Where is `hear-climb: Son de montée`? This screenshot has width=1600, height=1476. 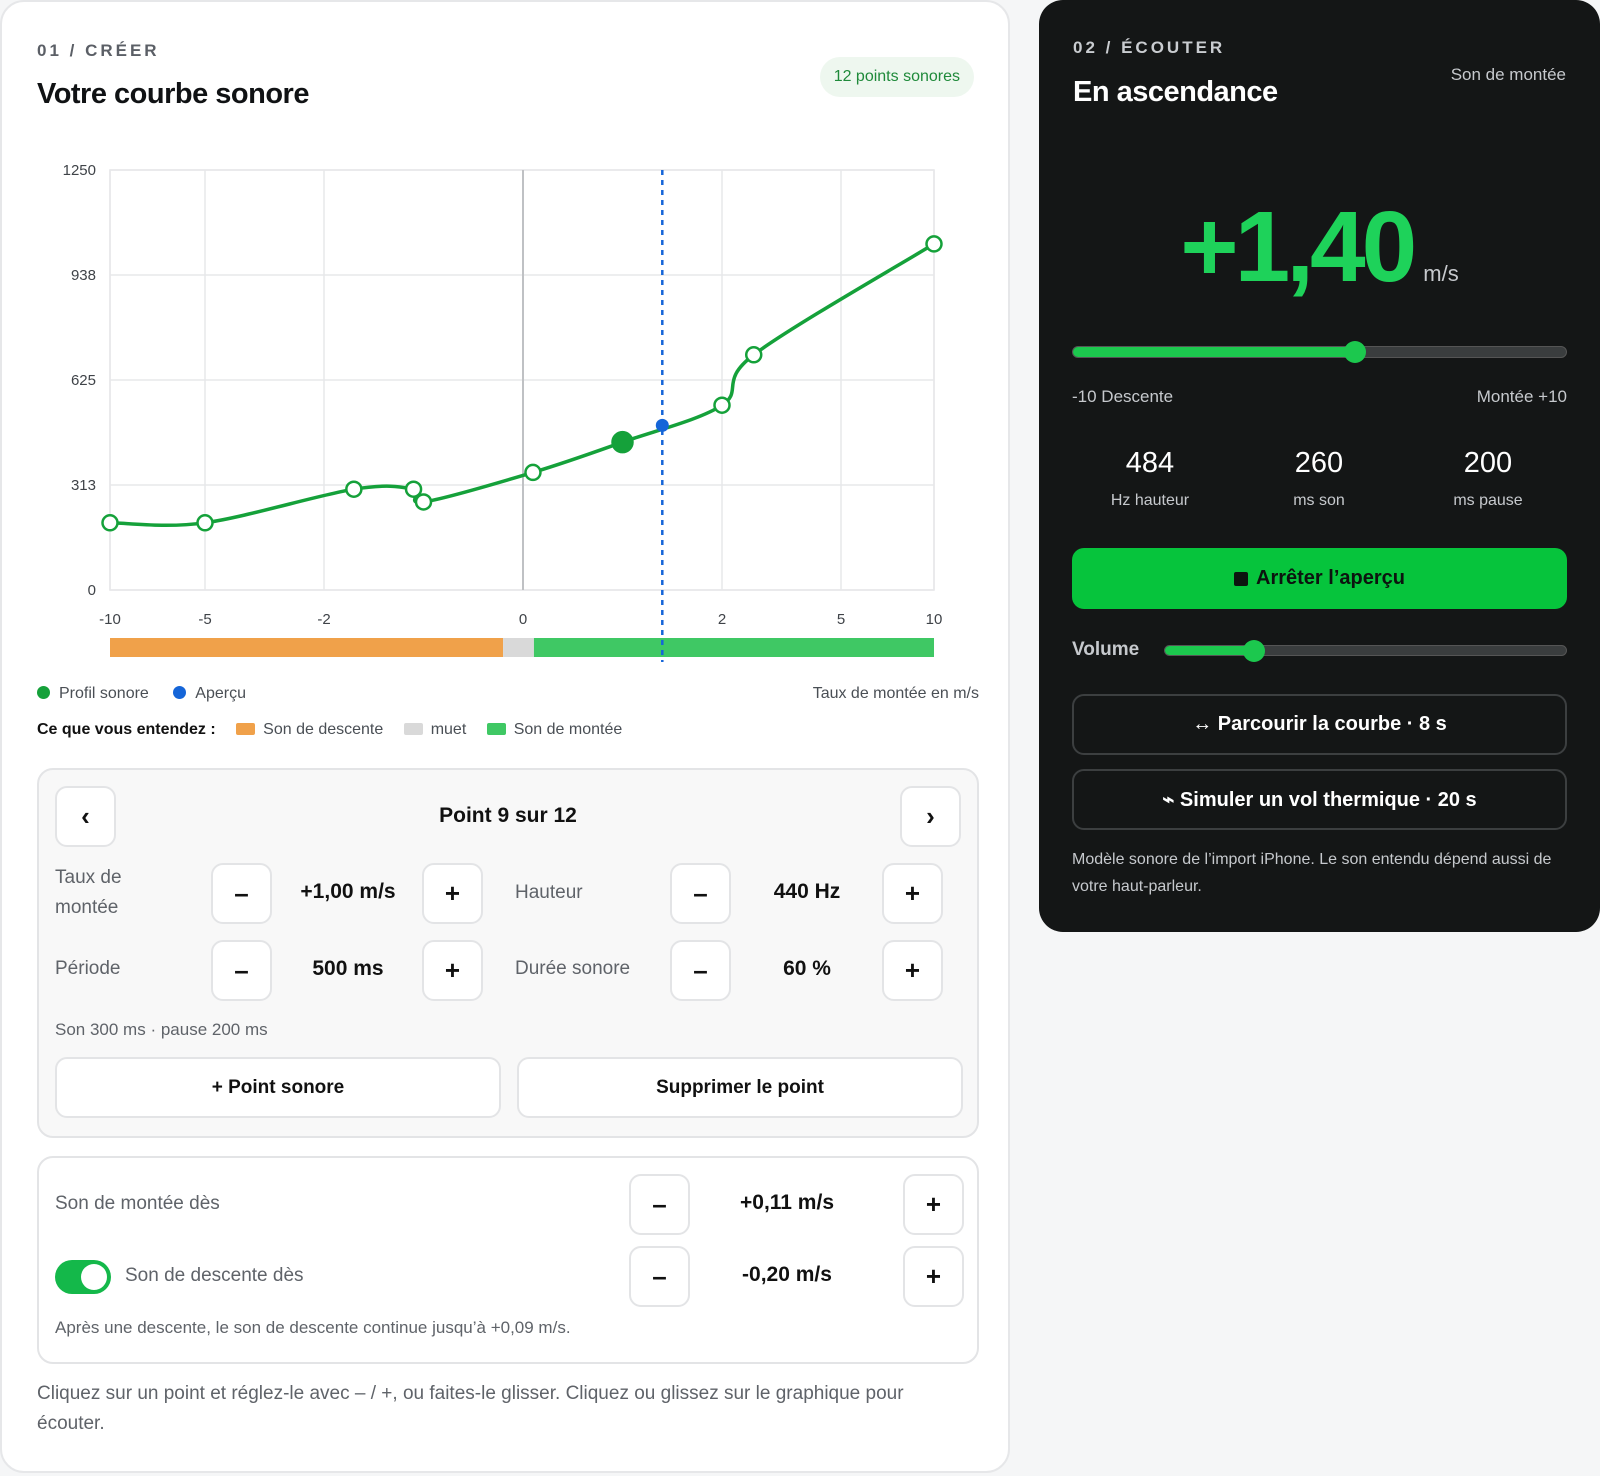
hear-climb: Son de montée is located at coordinates (554, 729).